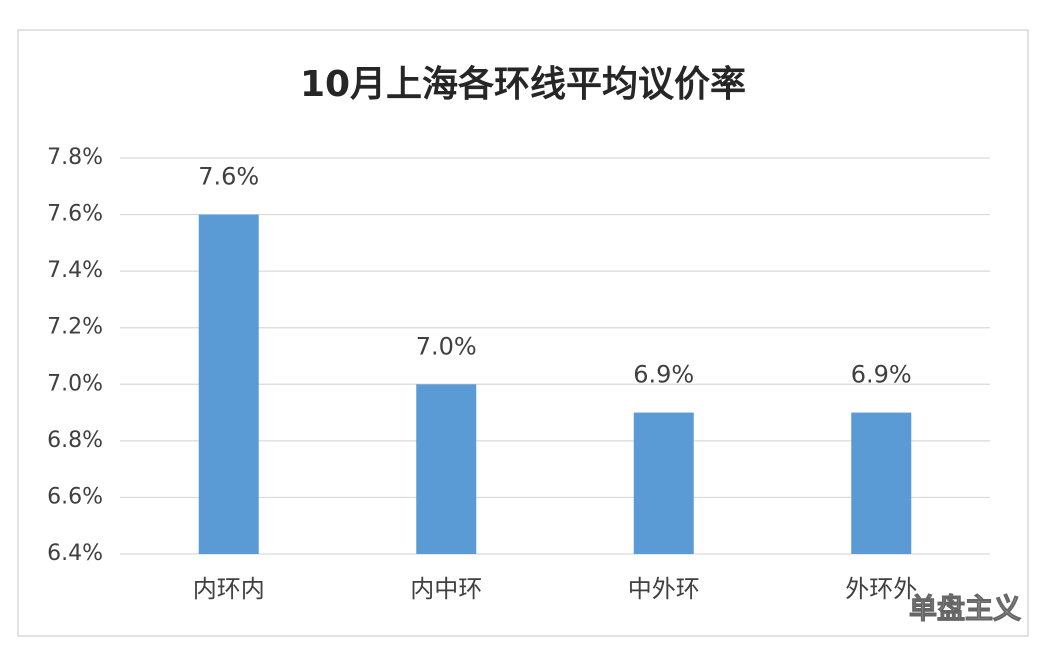  I want to click on y-tick-label: 7.0%, so click(75, 383).